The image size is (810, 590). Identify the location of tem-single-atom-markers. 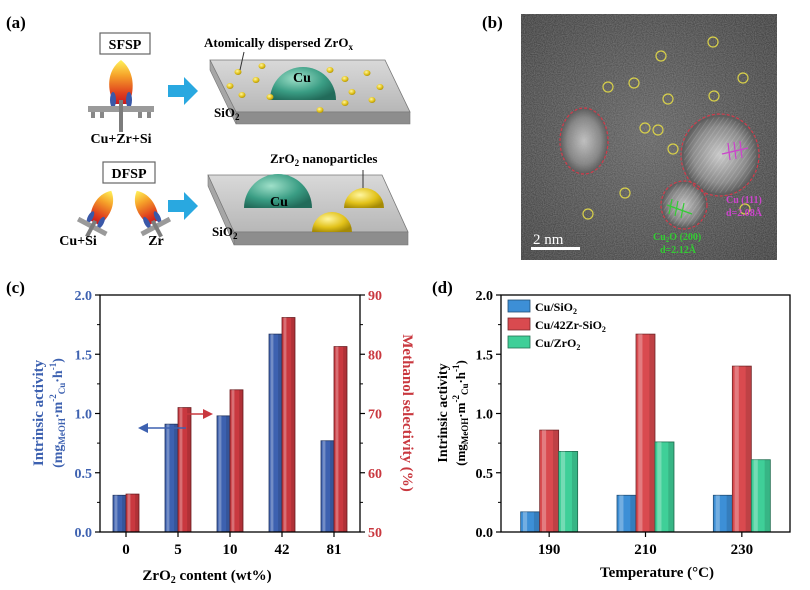
(666, 128).